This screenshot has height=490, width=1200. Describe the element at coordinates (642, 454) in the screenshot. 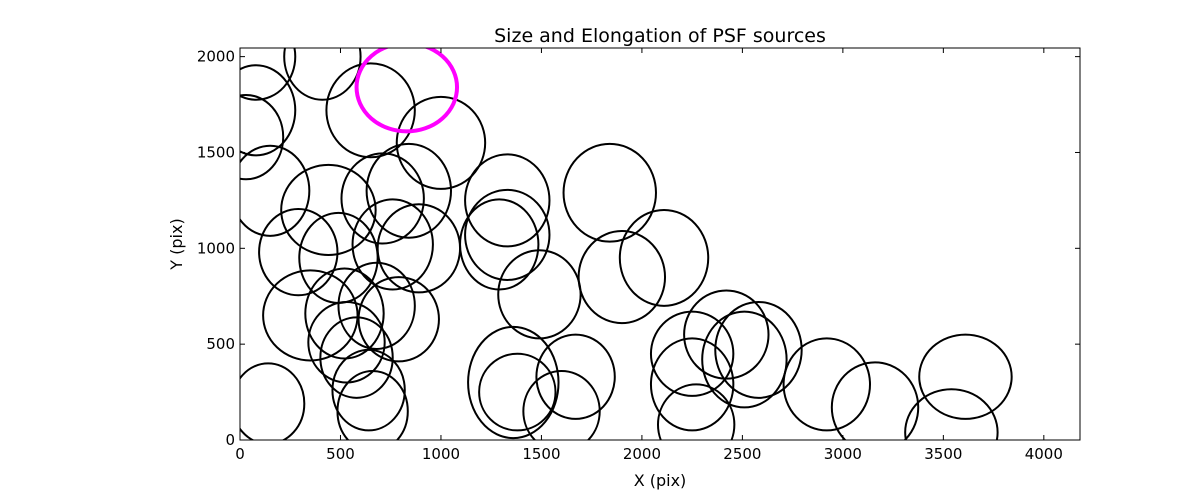

I see `x-tick-label: 2000` at that location.